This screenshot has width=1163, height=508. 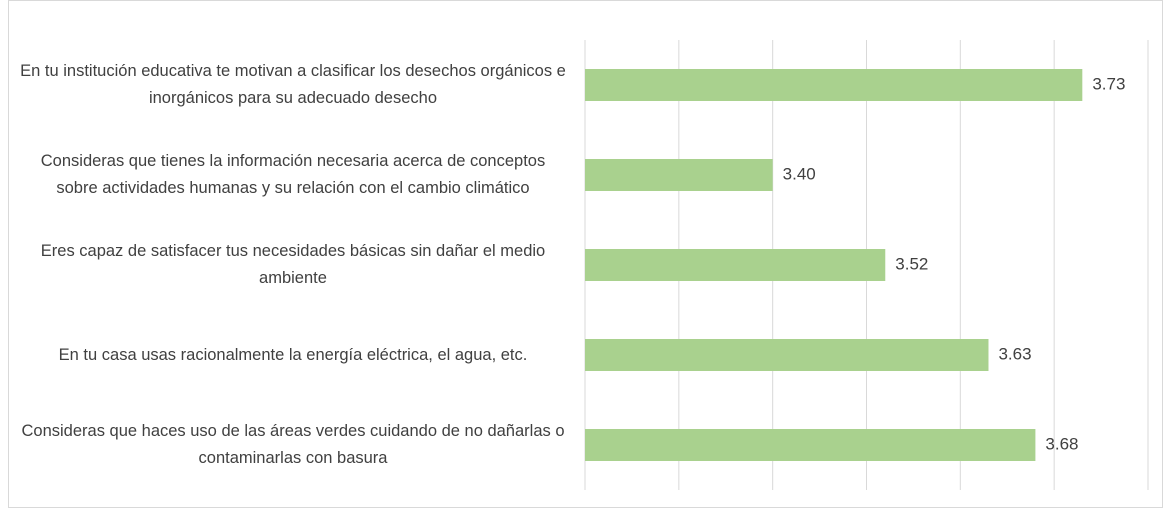 What do you see at coordinates (1108, 83) in the screenshot?
I see `data-label: 3.73` at bounding box center [1108, 83].